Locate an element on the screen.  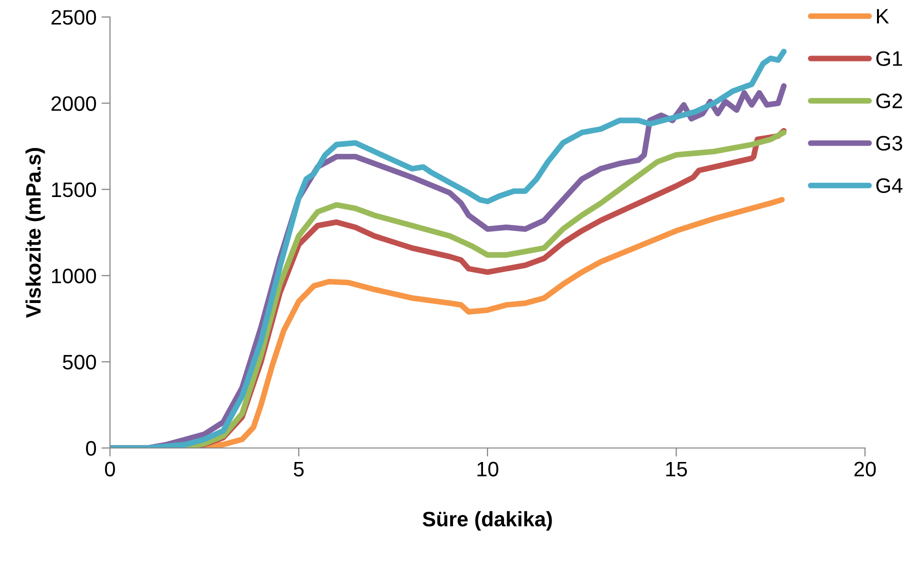
x-tick-label: 0 is located at coordinates (110, 469).